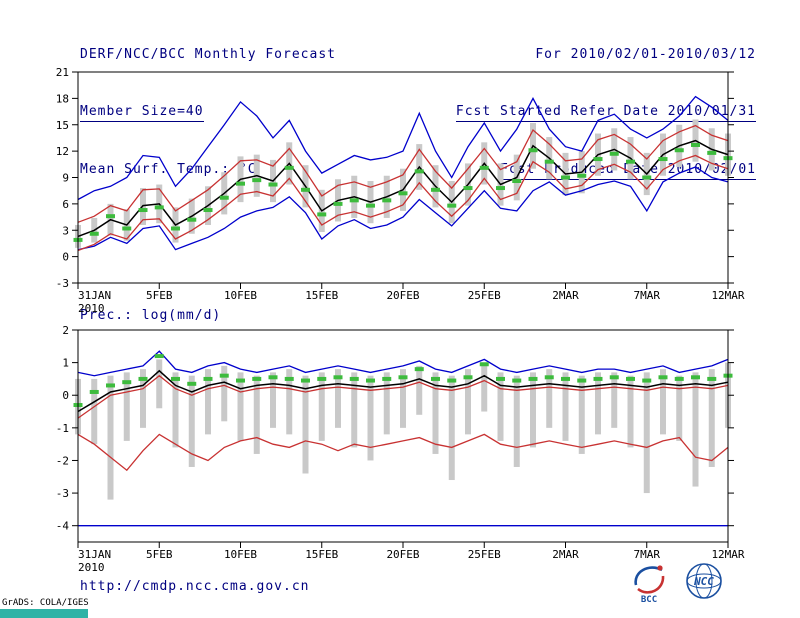 This screenshot has height=618, width=800. I want to click on teal-bar, so click(44, 613).